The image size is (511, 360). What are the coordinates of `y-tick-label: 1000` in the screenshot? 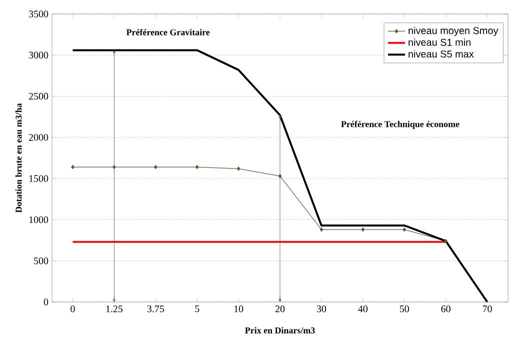 It's located at (38, 220).